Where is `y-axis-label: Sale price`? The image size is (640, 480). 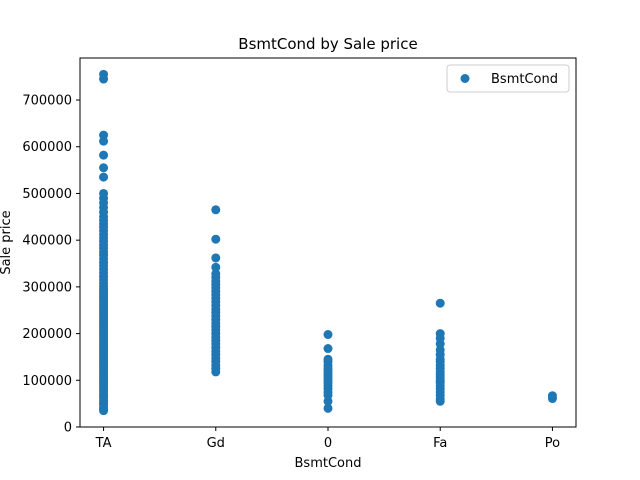 y-axis-label: Sale price is located at coordinates (7, 242).